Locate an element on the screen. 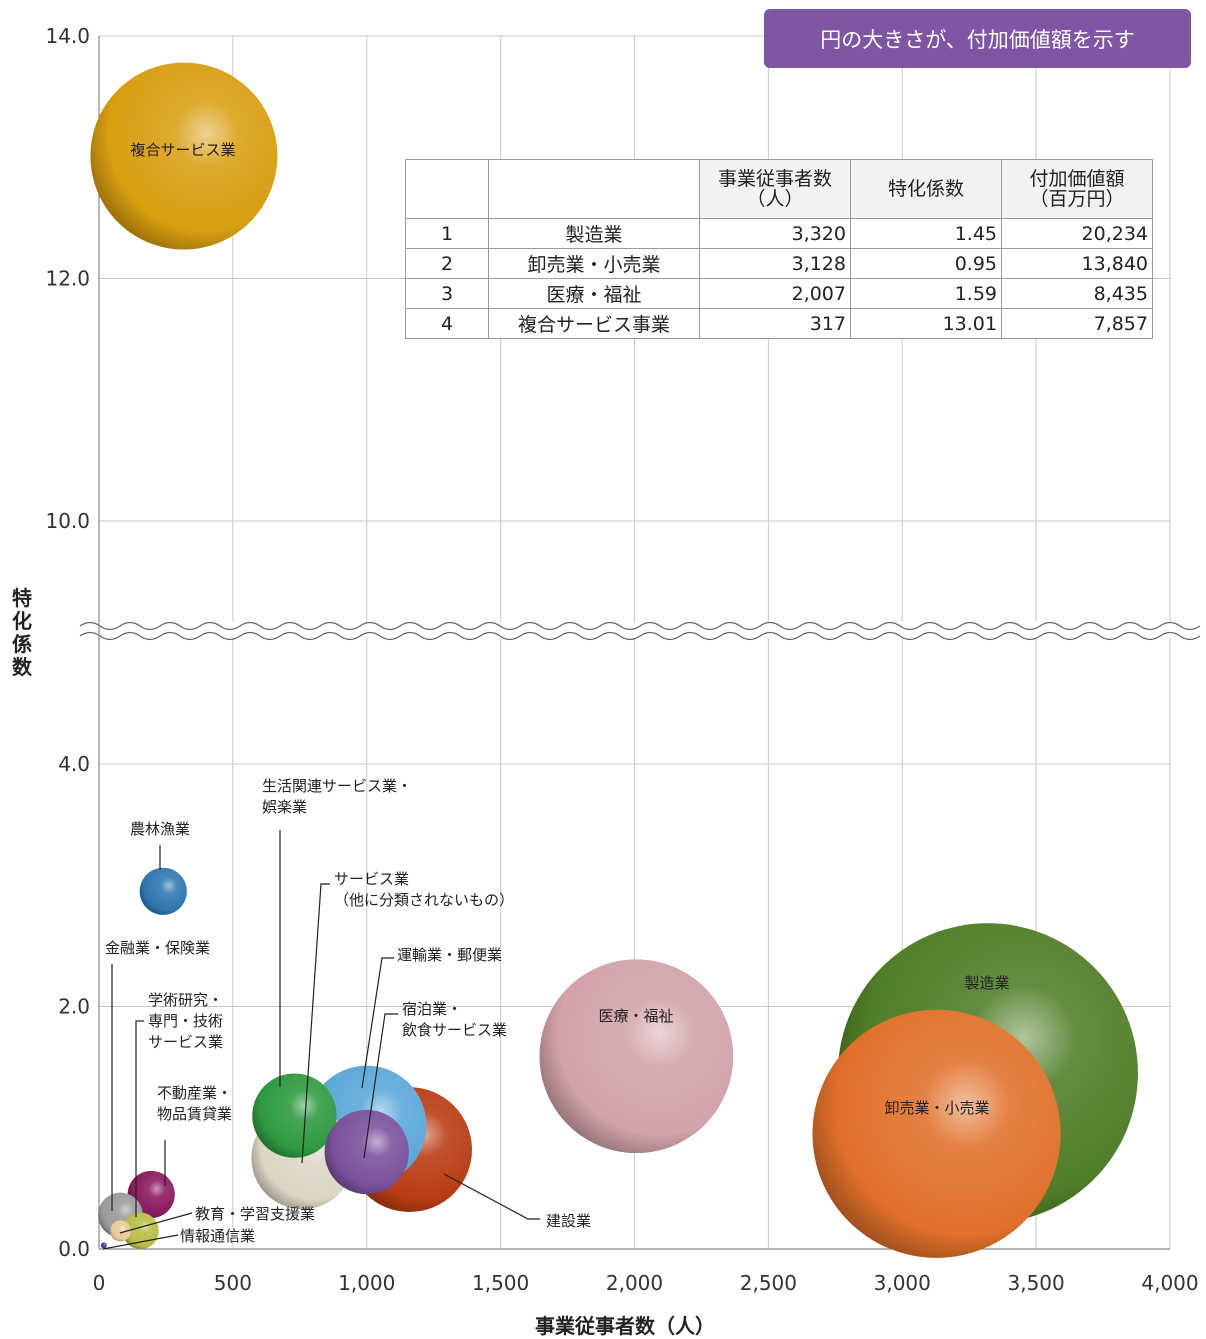 This screenshot has height=1339, width=1206. table-cell-value-added: 20,234 is located at coordinates (1077, 233).